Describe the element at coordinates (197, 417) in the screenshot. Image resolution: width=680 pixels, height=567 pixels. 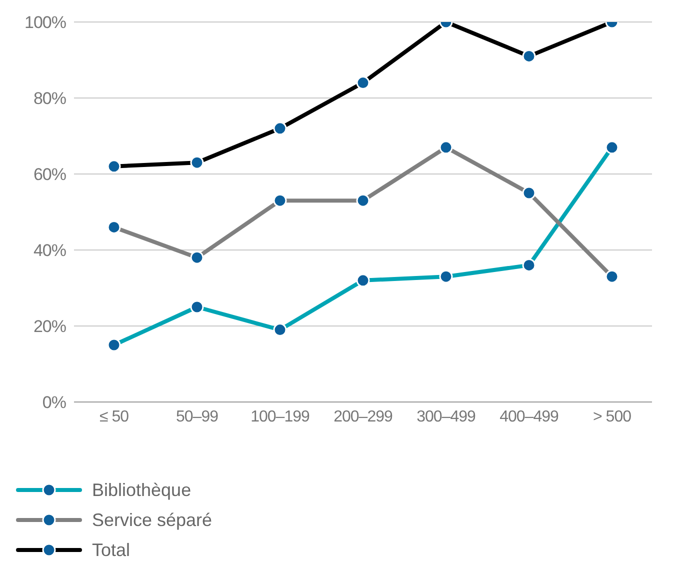
I see `x-tick-label: 50–99` at that location.